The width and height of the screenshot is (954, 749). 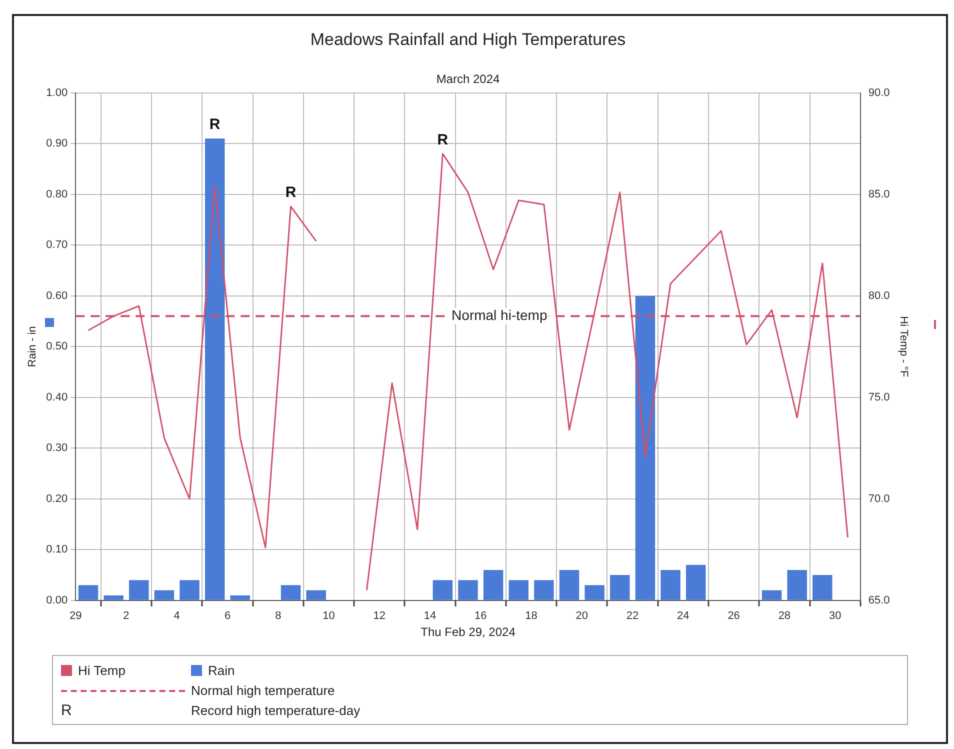 I want to click on chart-subtitle: March 2024, so click(x=468, y=79).